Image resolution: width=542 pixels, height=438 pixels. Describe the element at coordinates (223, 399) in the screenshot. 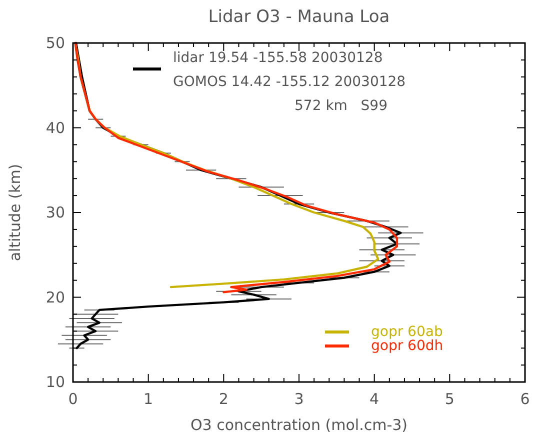

I see `x-tick-label: 2` at that location.